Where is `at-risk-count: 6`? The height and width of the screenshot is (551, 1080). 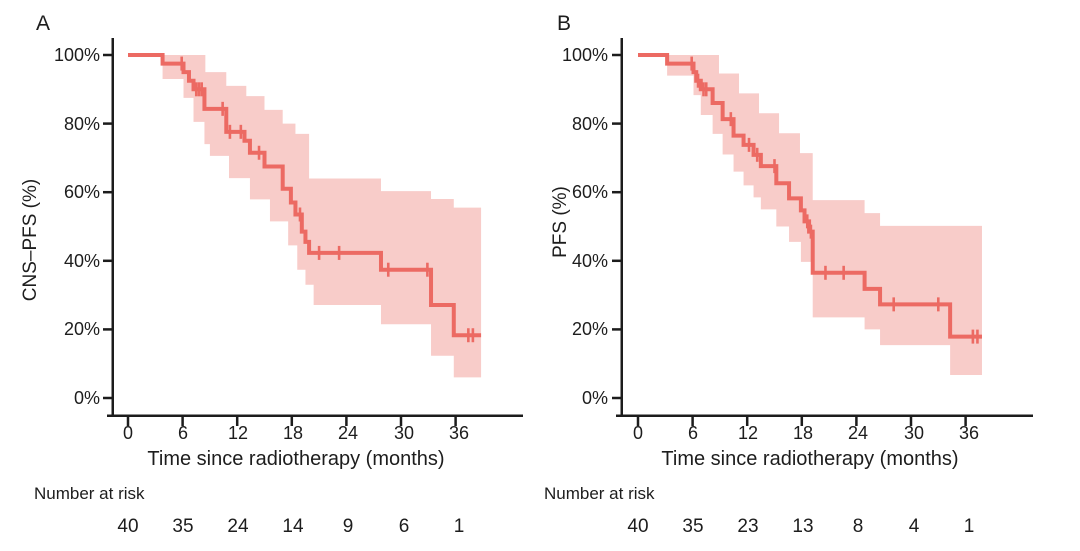 at-risk-count: 6 is located at coordinates (404, 526).